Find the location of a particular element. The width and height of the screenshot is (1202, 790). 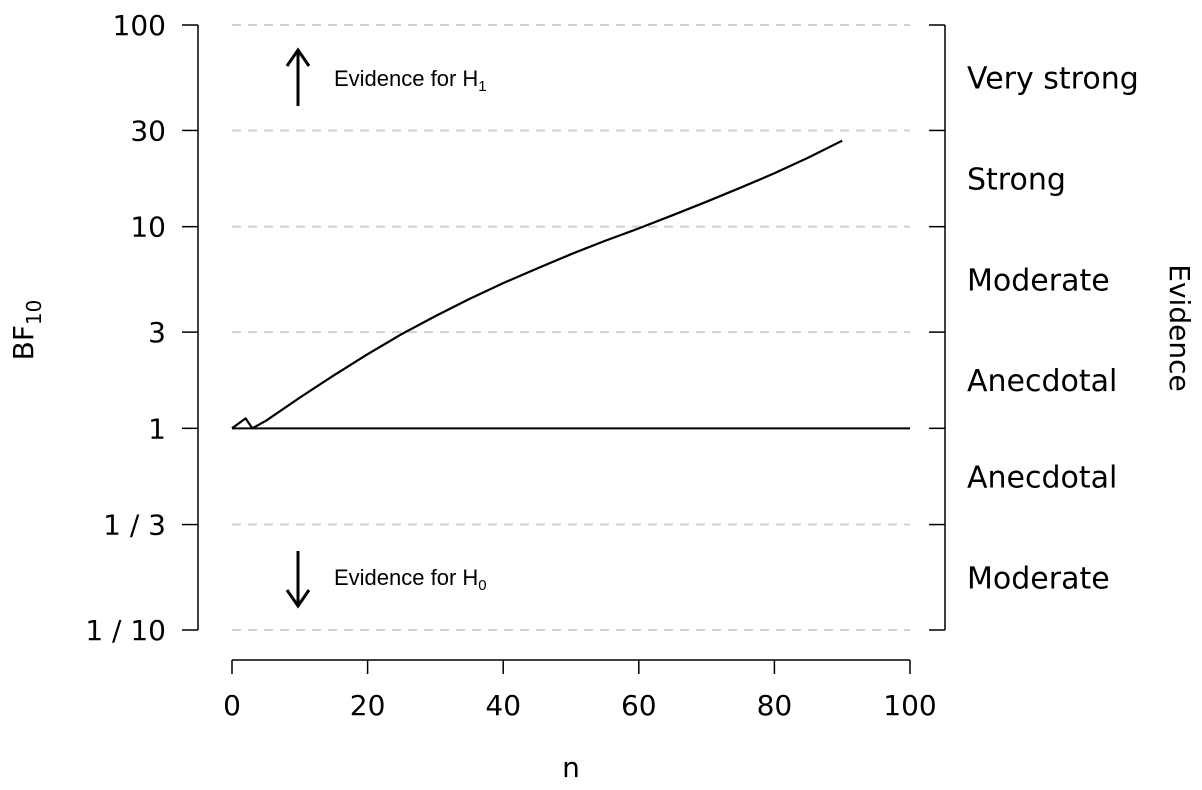

x-tick-label: 20 is located at coordinates (368, 705).